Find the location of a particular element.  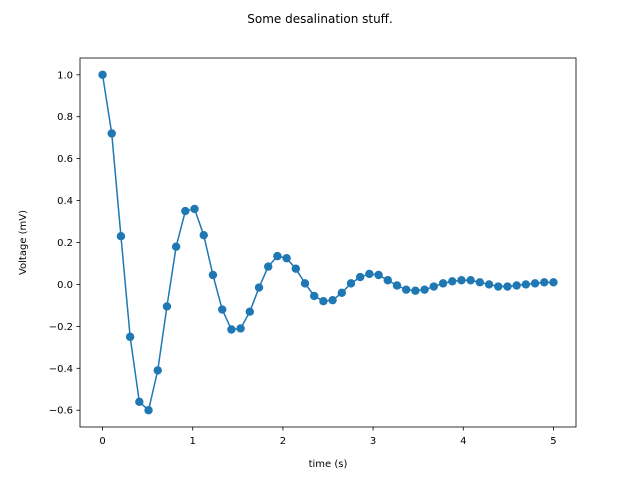

x-axis-label: time (s) is located at coordinates (328, 464).